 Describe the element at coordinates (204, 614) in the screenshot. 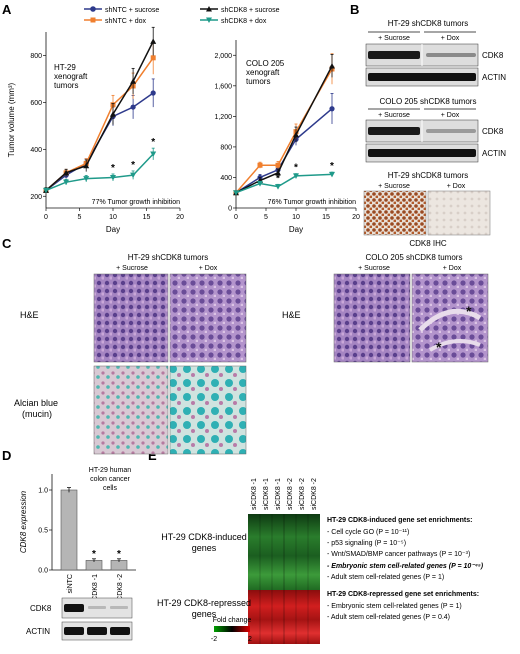

I see `repressed-label-2: genes` at that location.